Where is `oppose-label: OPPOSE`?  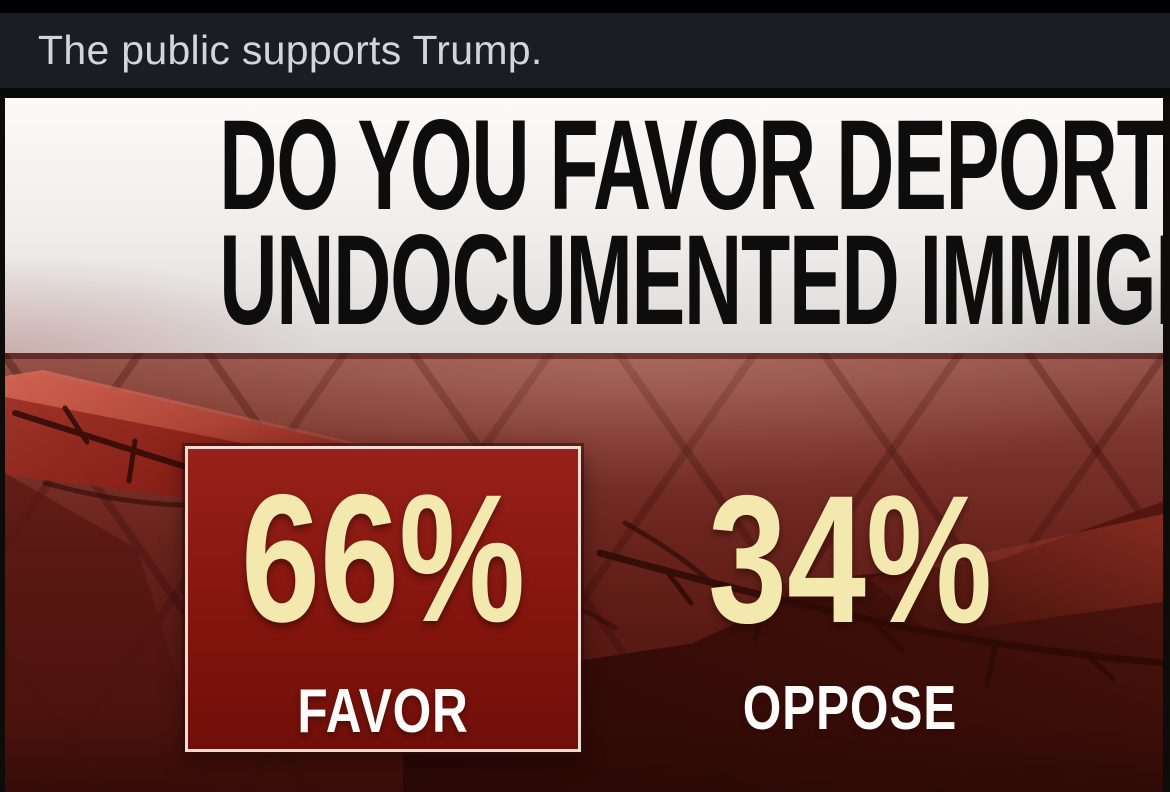
oppose-label: OPPOSE is located at coordinates (850, 708).